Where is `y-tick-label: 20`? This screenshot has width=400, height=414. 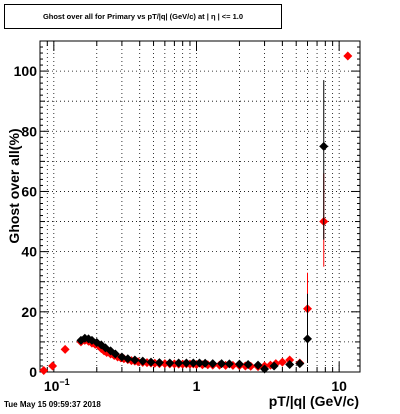
y-tick-label: 20 is located at coordinates (29, 312).